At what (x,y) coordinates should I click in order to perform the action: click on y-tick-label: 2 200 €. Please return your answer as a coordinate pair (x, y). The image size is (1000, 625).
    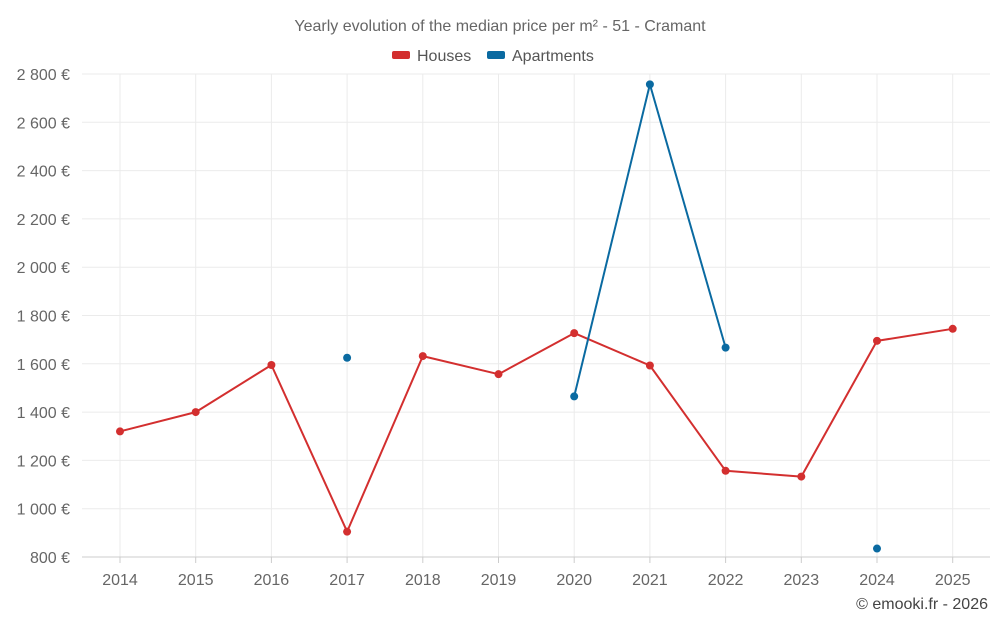
    Looking at the image, I should click on (43, 220).